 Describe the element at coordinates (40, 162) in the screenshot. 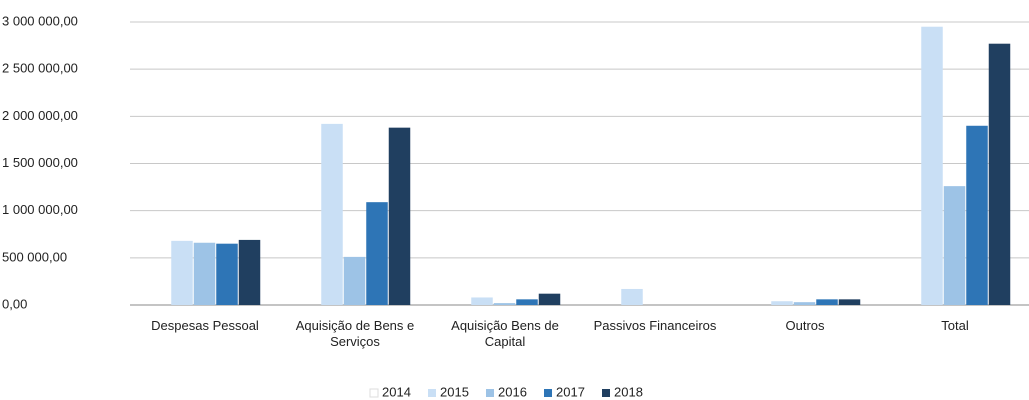

I see `y-tick-label: 1 500 000,00` at that location.